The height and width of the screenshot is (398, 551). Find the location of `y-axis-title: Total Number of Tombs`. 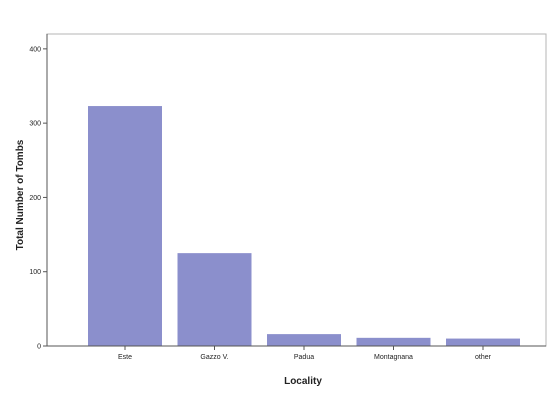

y-axis-title: Total Number of Tombs is located at coordinates (20, 194).